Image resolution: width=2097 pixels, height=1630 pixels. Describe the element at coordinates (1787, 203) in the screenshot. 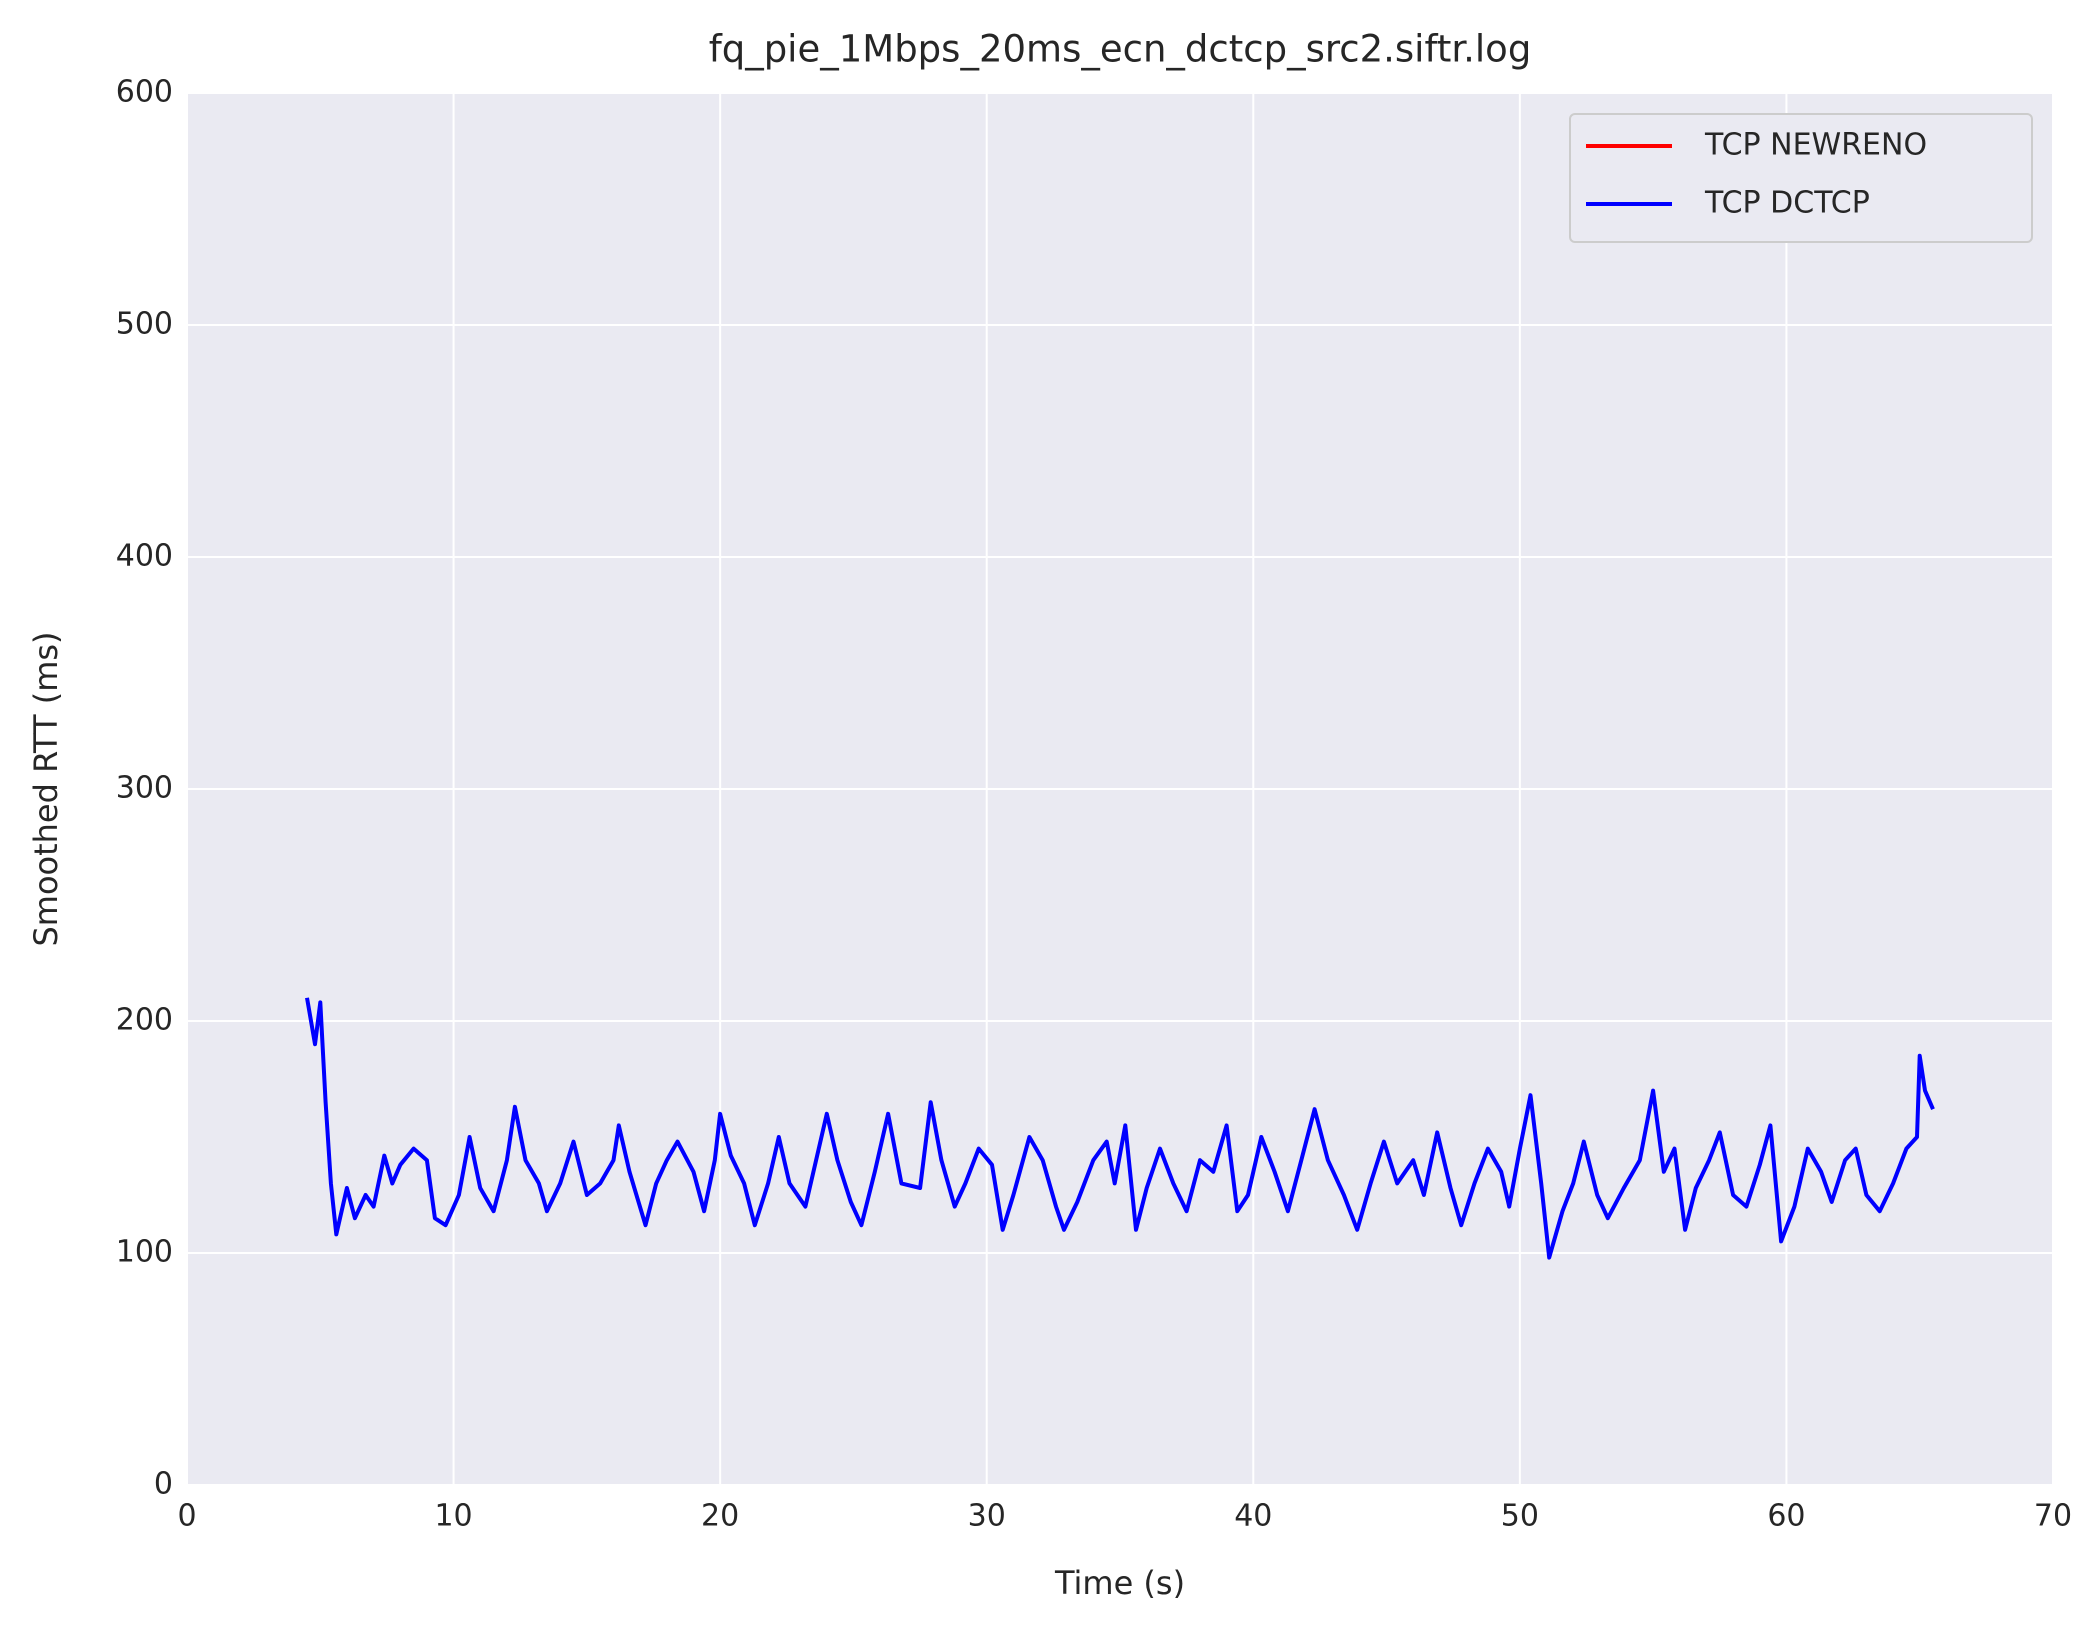

I see `legend-label: TCP DCTCP` at that location.